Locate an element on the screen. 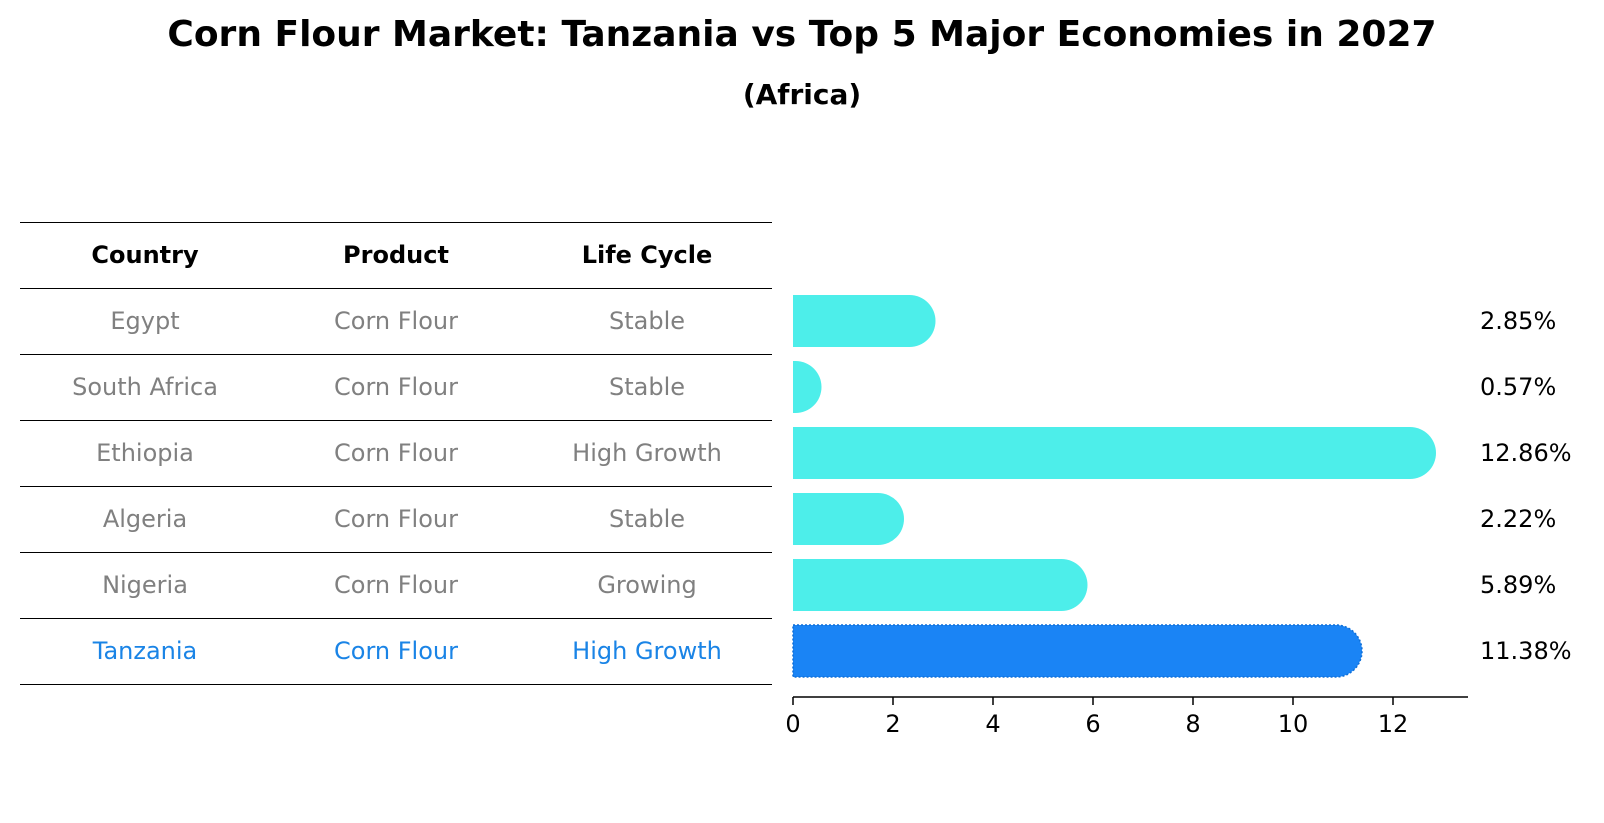 This screenshot has width=1604, height=823. bar-value-label: 12.86% is located at coordinates (1526, 453).